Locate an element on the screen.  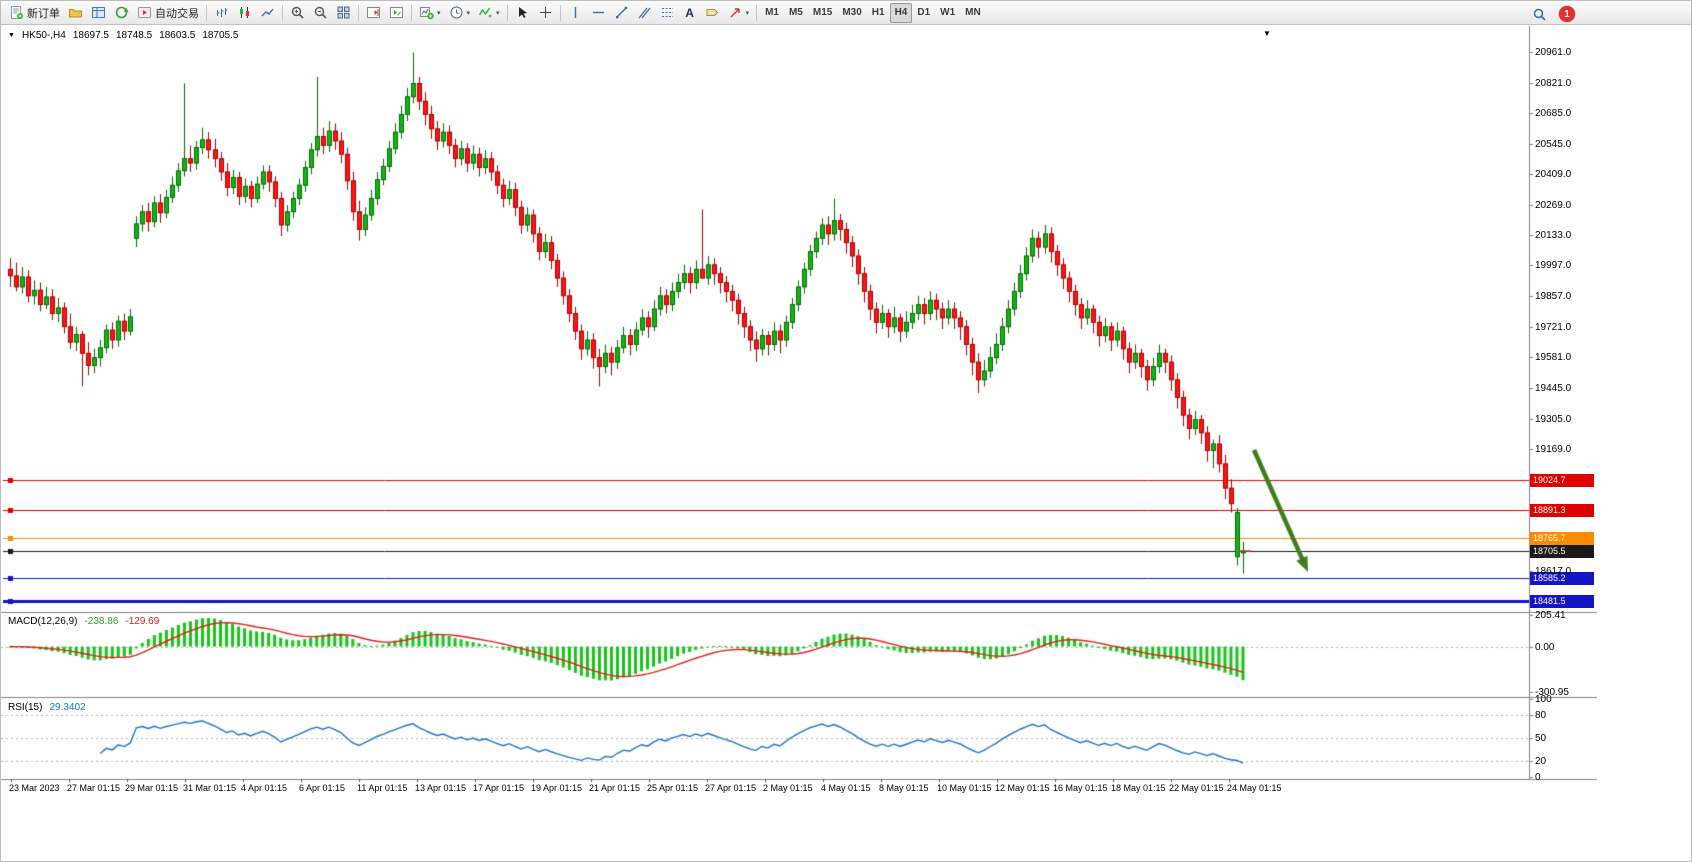
crosshair-button is located at coordinates (545, 13).